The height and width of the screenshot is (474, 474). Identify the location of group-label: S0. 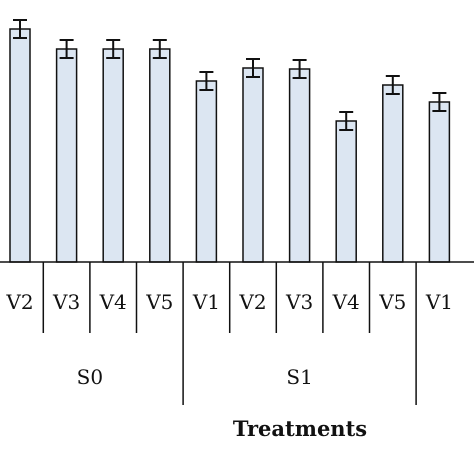
(90, 377).